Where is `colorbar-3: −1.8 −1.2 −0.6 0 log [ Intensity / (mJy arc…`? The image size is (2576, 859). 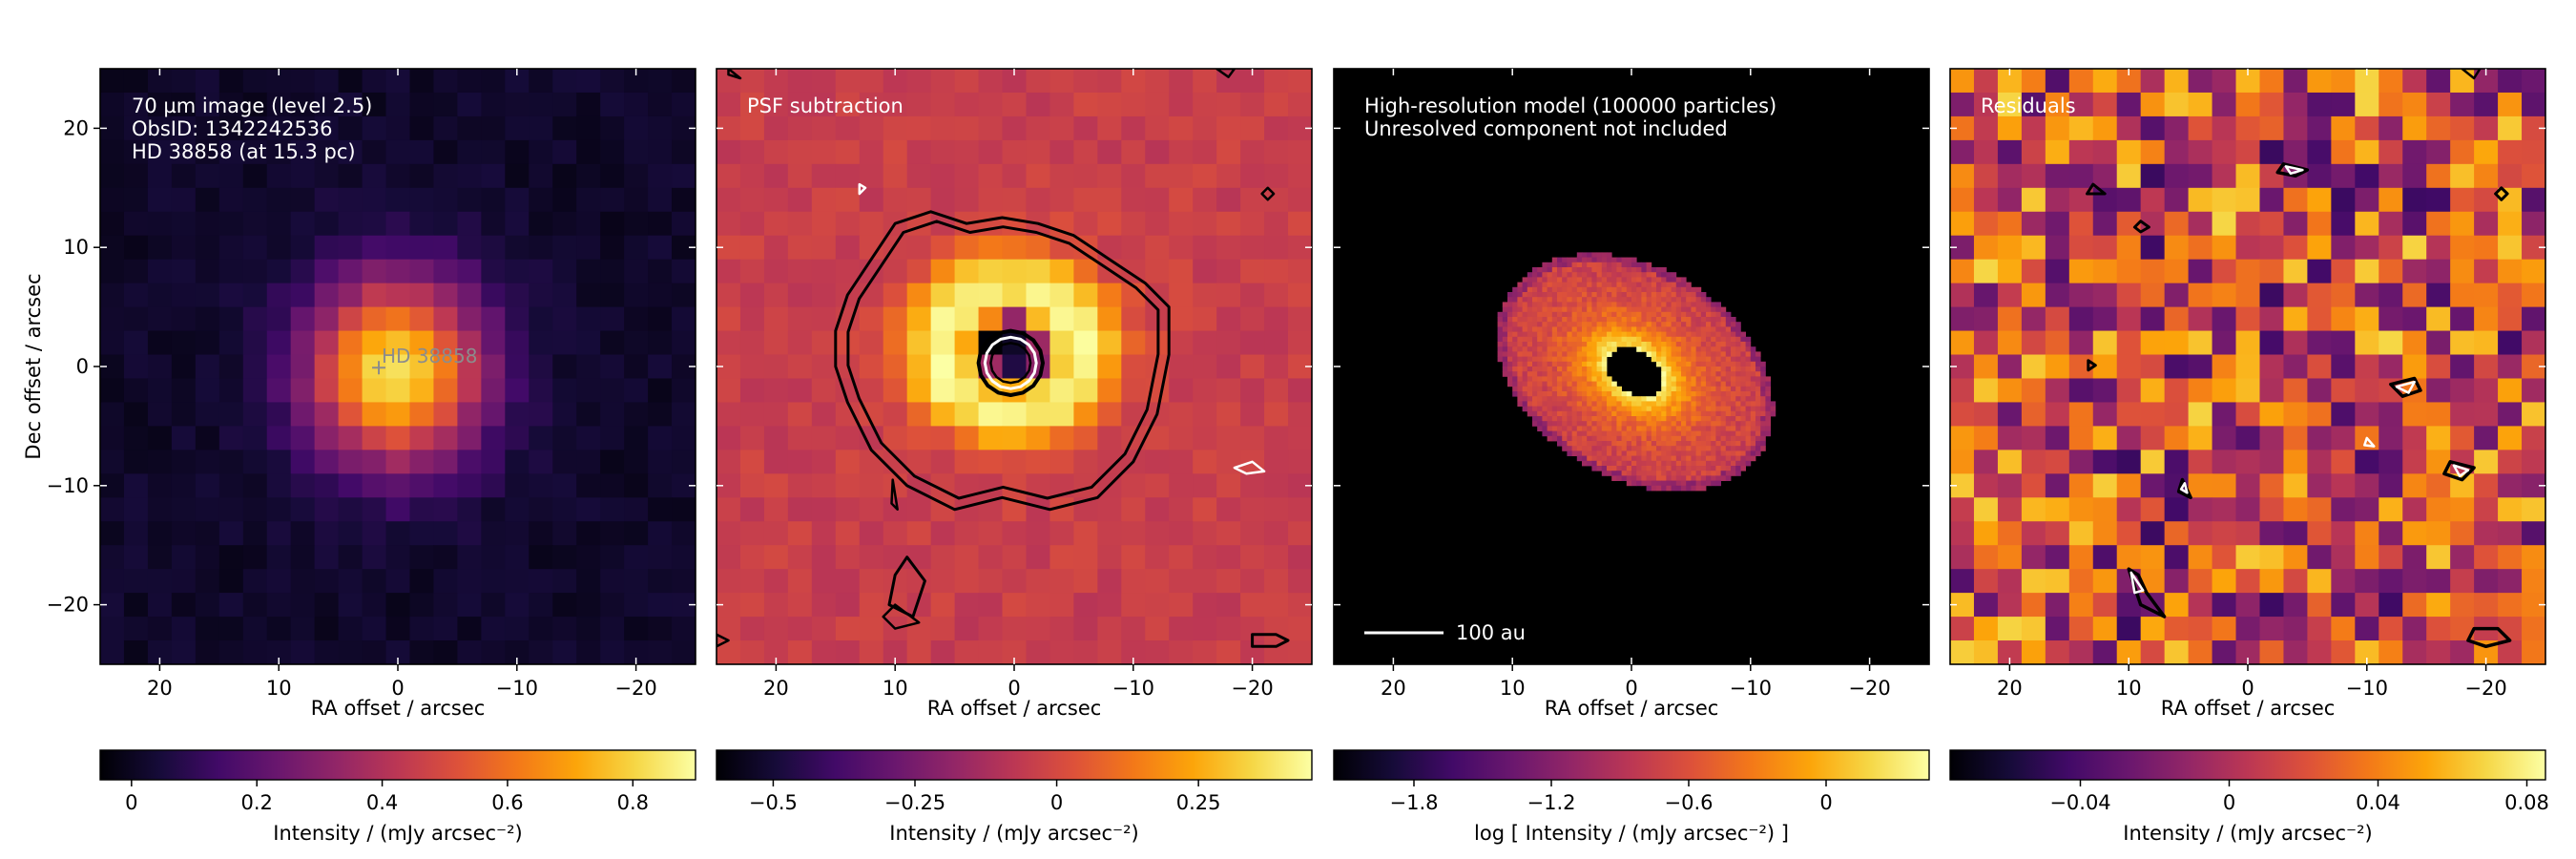 colorbar-3: −1.8 −1.2 −0.6 0 log [ Intensity / (mJy arc… is located at coordinates (1631, 797).